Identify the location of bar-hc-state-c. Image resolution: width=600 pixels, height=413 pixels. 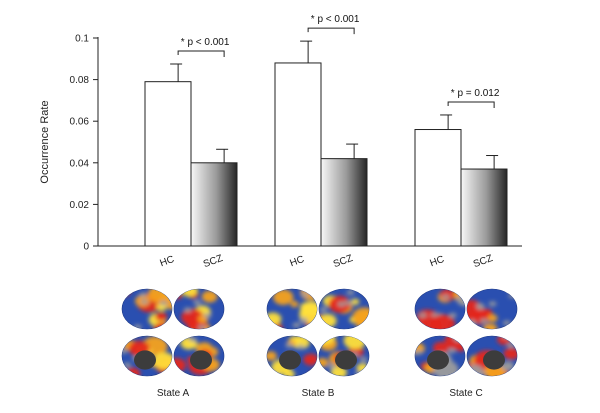
(438, 188).